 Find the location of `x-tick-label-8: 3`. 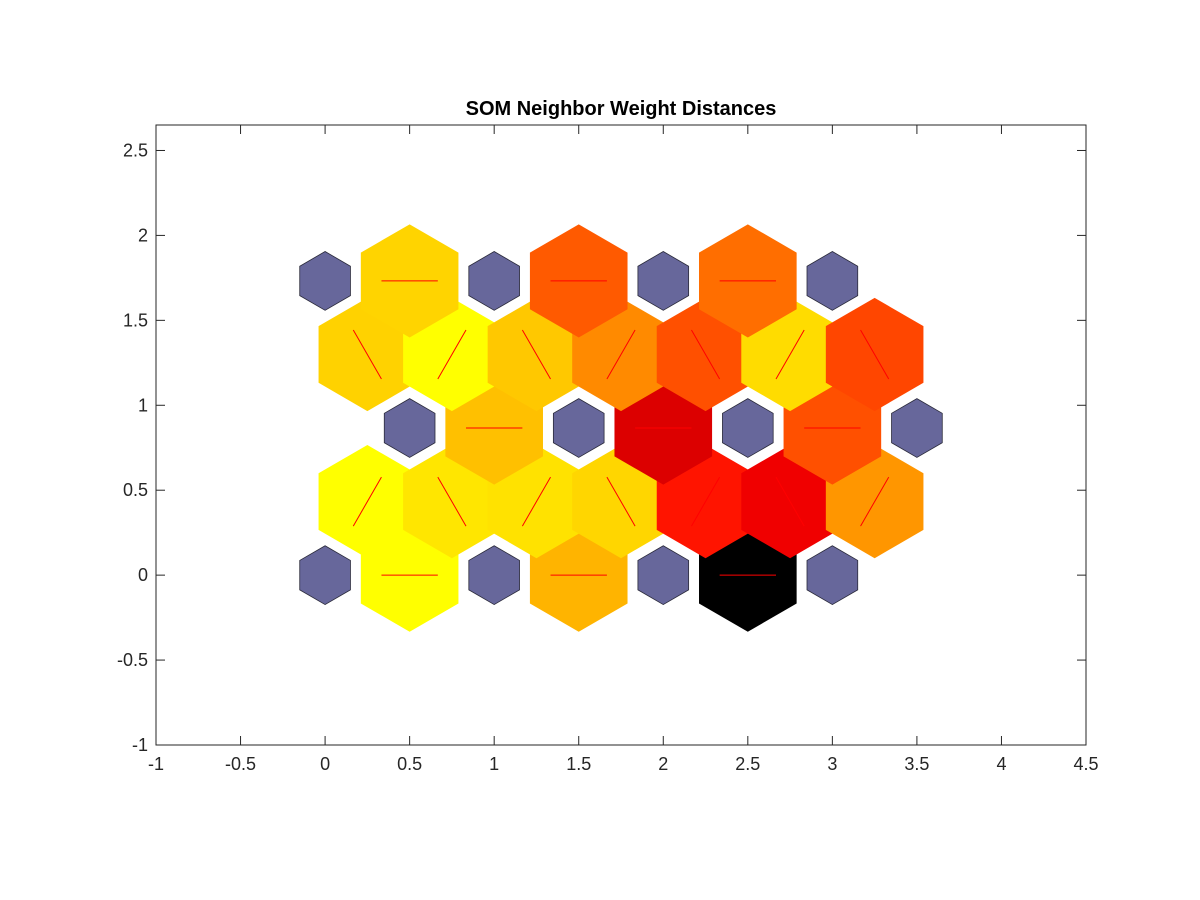

x-tick-label-8: 3 is located at coordinates (832, 764).